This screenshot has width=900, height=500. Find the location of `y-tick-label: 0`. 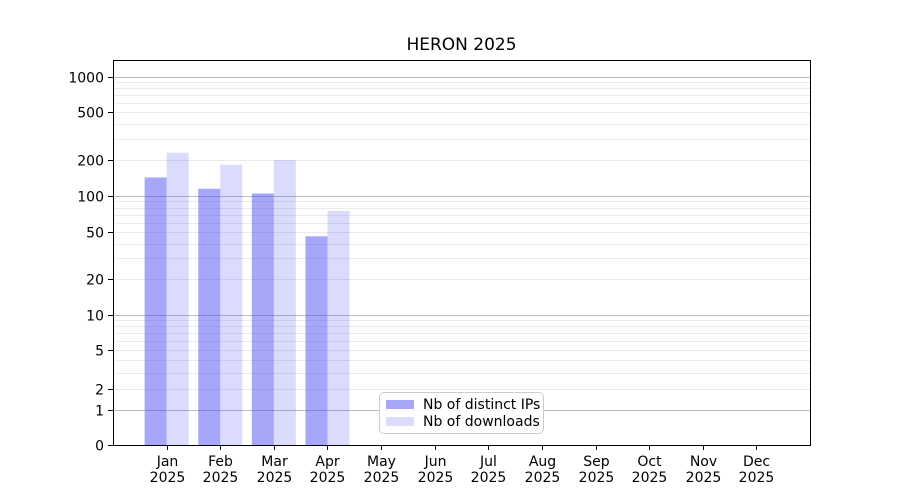

y-tick-label: 0 is located at coordinates (99, 447).